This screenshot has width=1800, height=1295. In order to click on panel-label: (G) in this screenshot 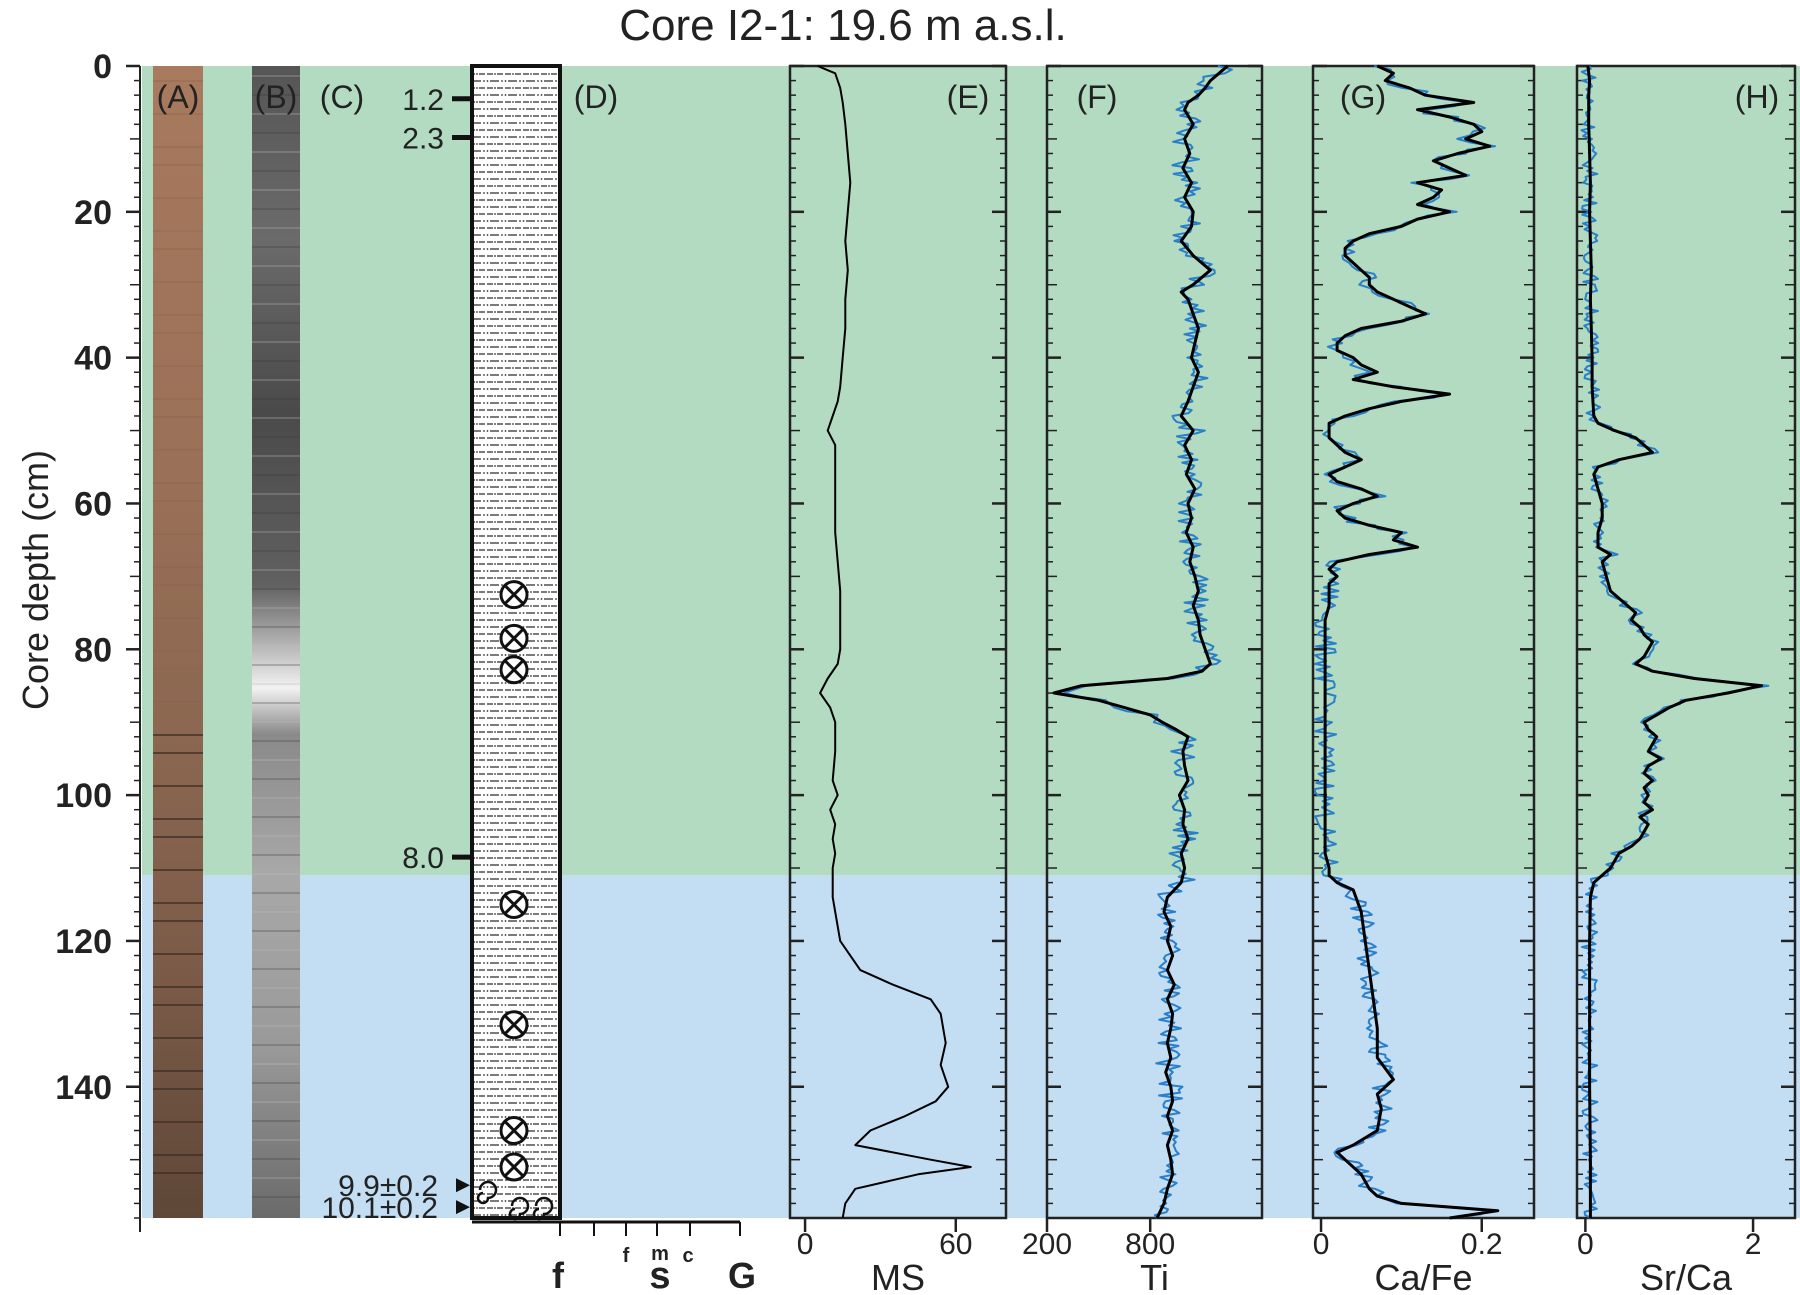, I will do `click(1363, 97)`.